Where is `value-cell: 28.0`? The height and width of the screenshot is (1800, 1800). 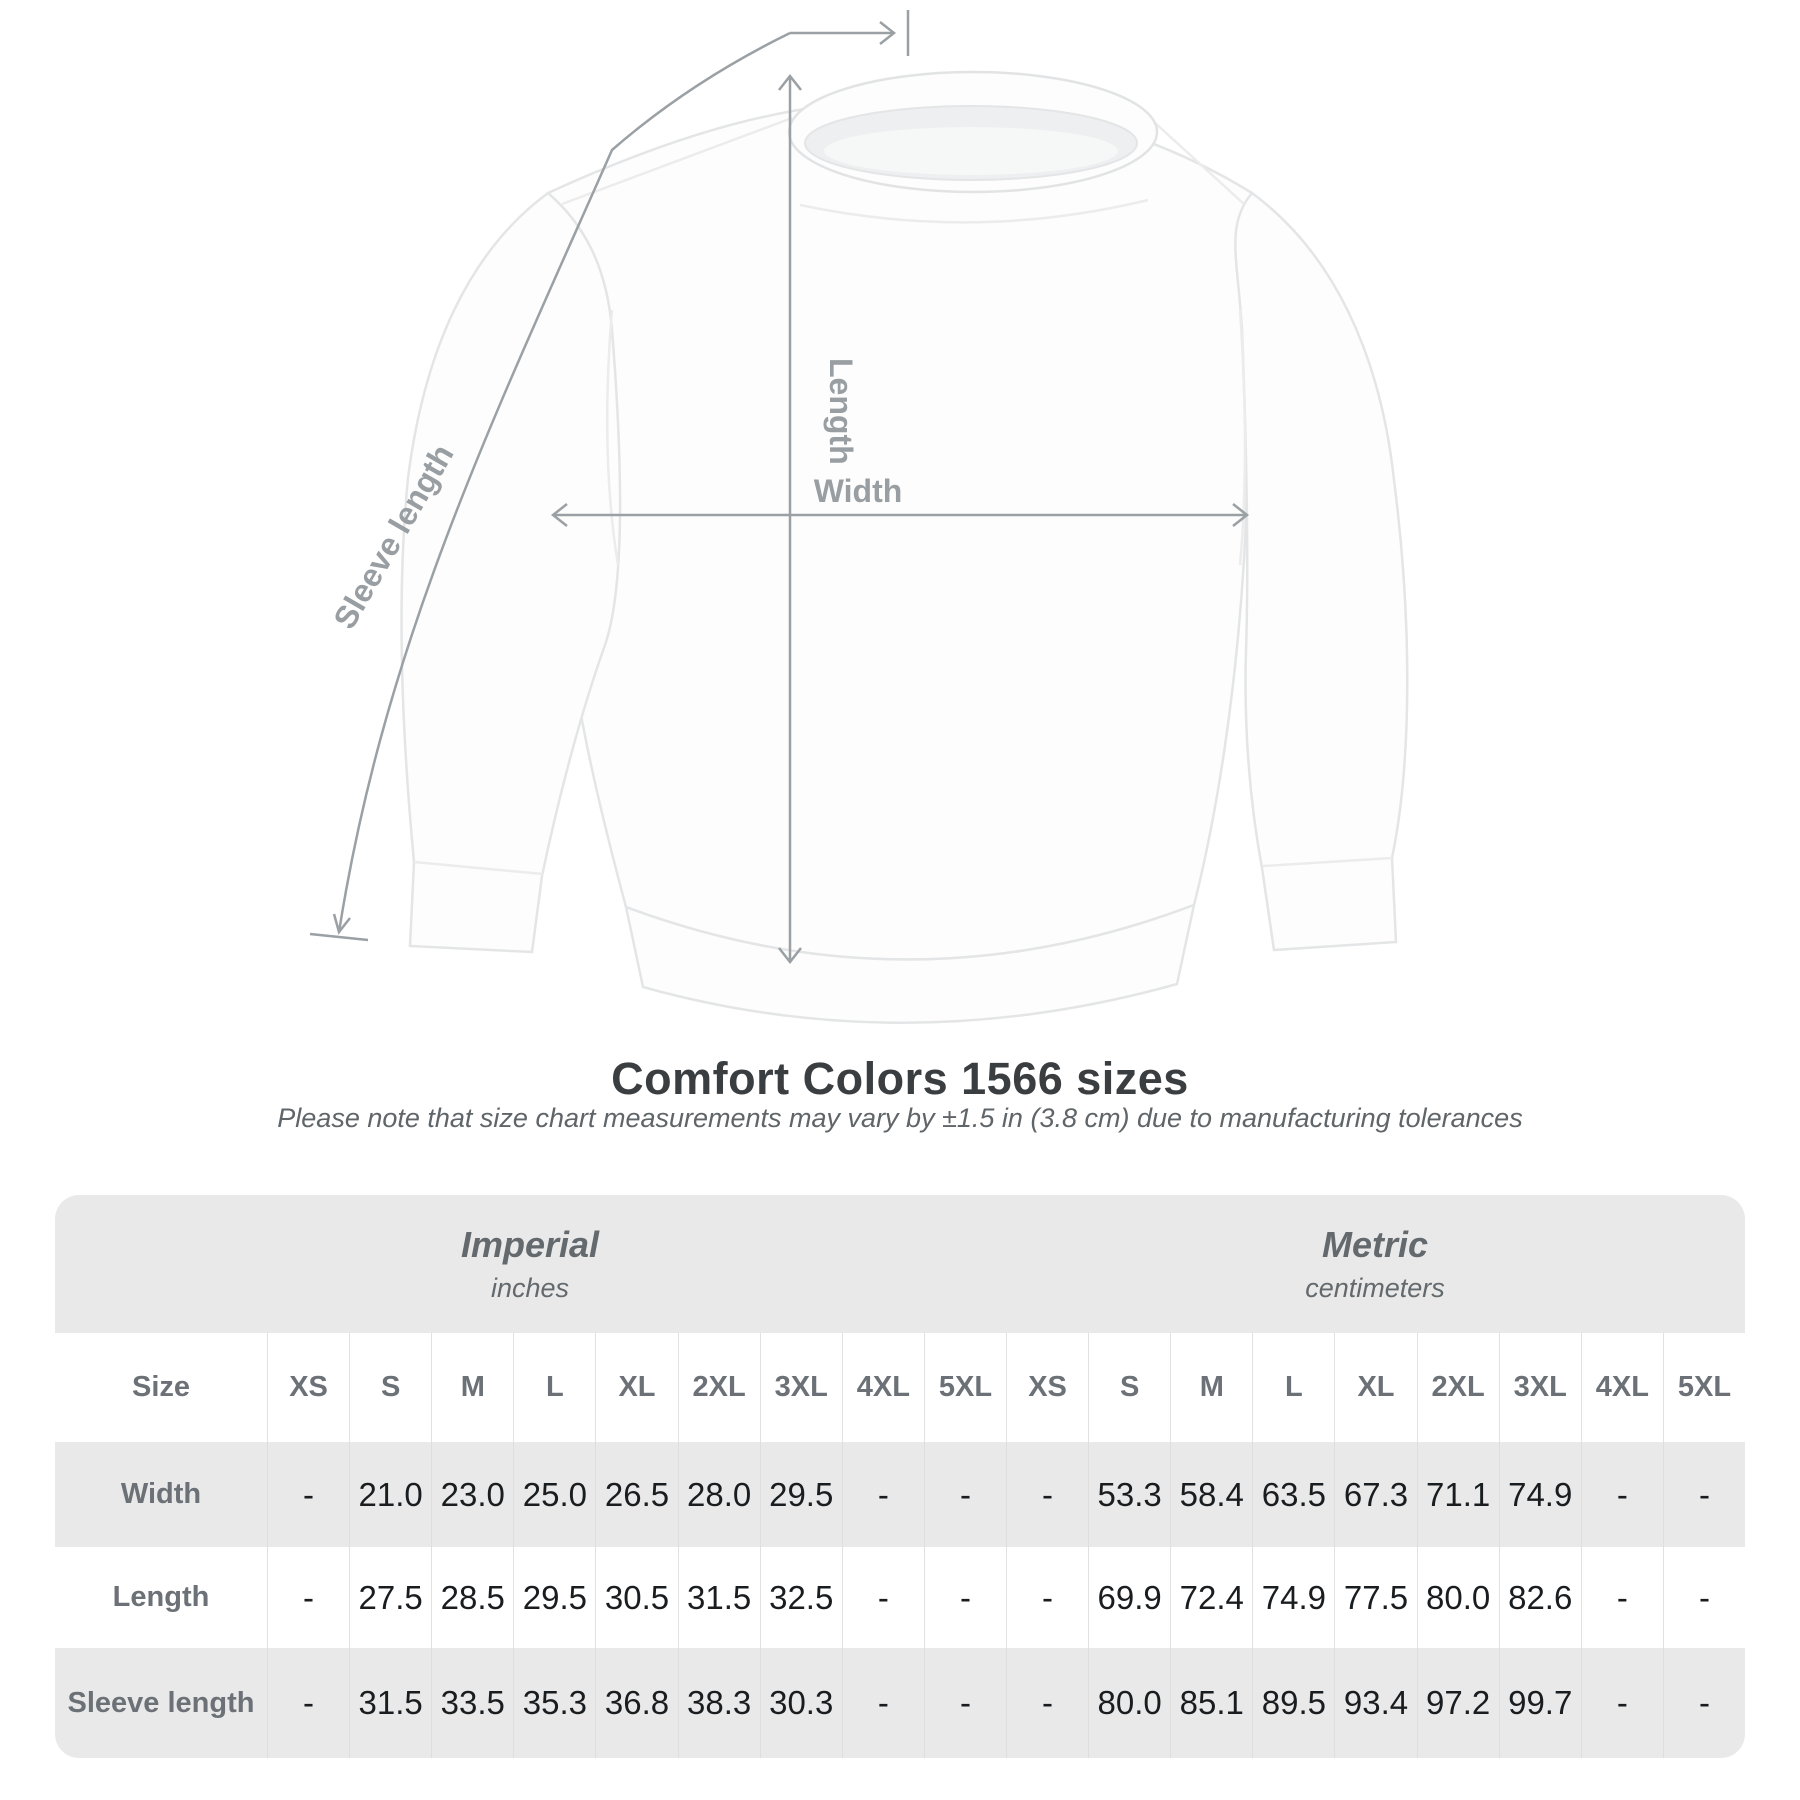
value-cell: 28.0 is located at coordinates (718, 1494).